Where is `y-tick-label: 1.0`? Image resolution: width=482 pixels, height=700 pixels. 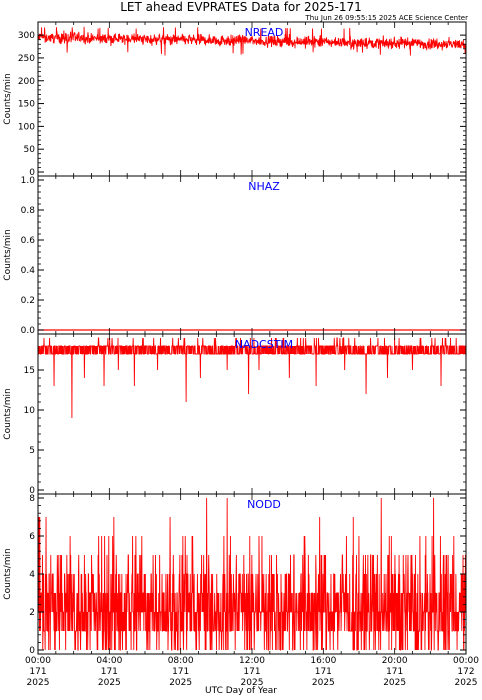 y-tick-label: 1.0 is located at coordinates (28, 181).